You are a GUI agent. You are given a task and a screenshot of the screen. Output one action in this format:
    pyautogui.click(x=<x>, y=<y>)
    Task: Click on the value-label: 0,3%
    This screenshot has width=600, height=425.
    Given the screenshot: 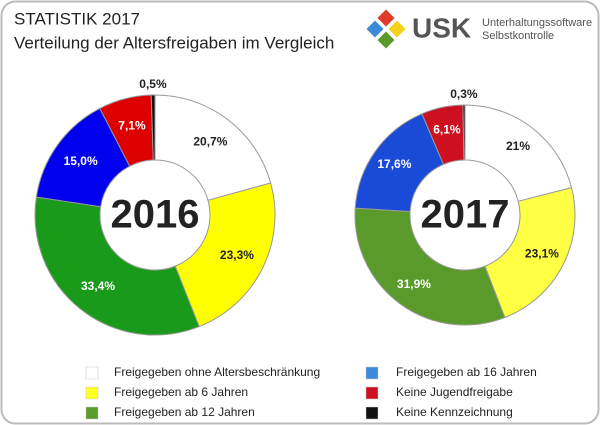 What is the action you would take?
    pyautogui.click(x=464, y=94)
    